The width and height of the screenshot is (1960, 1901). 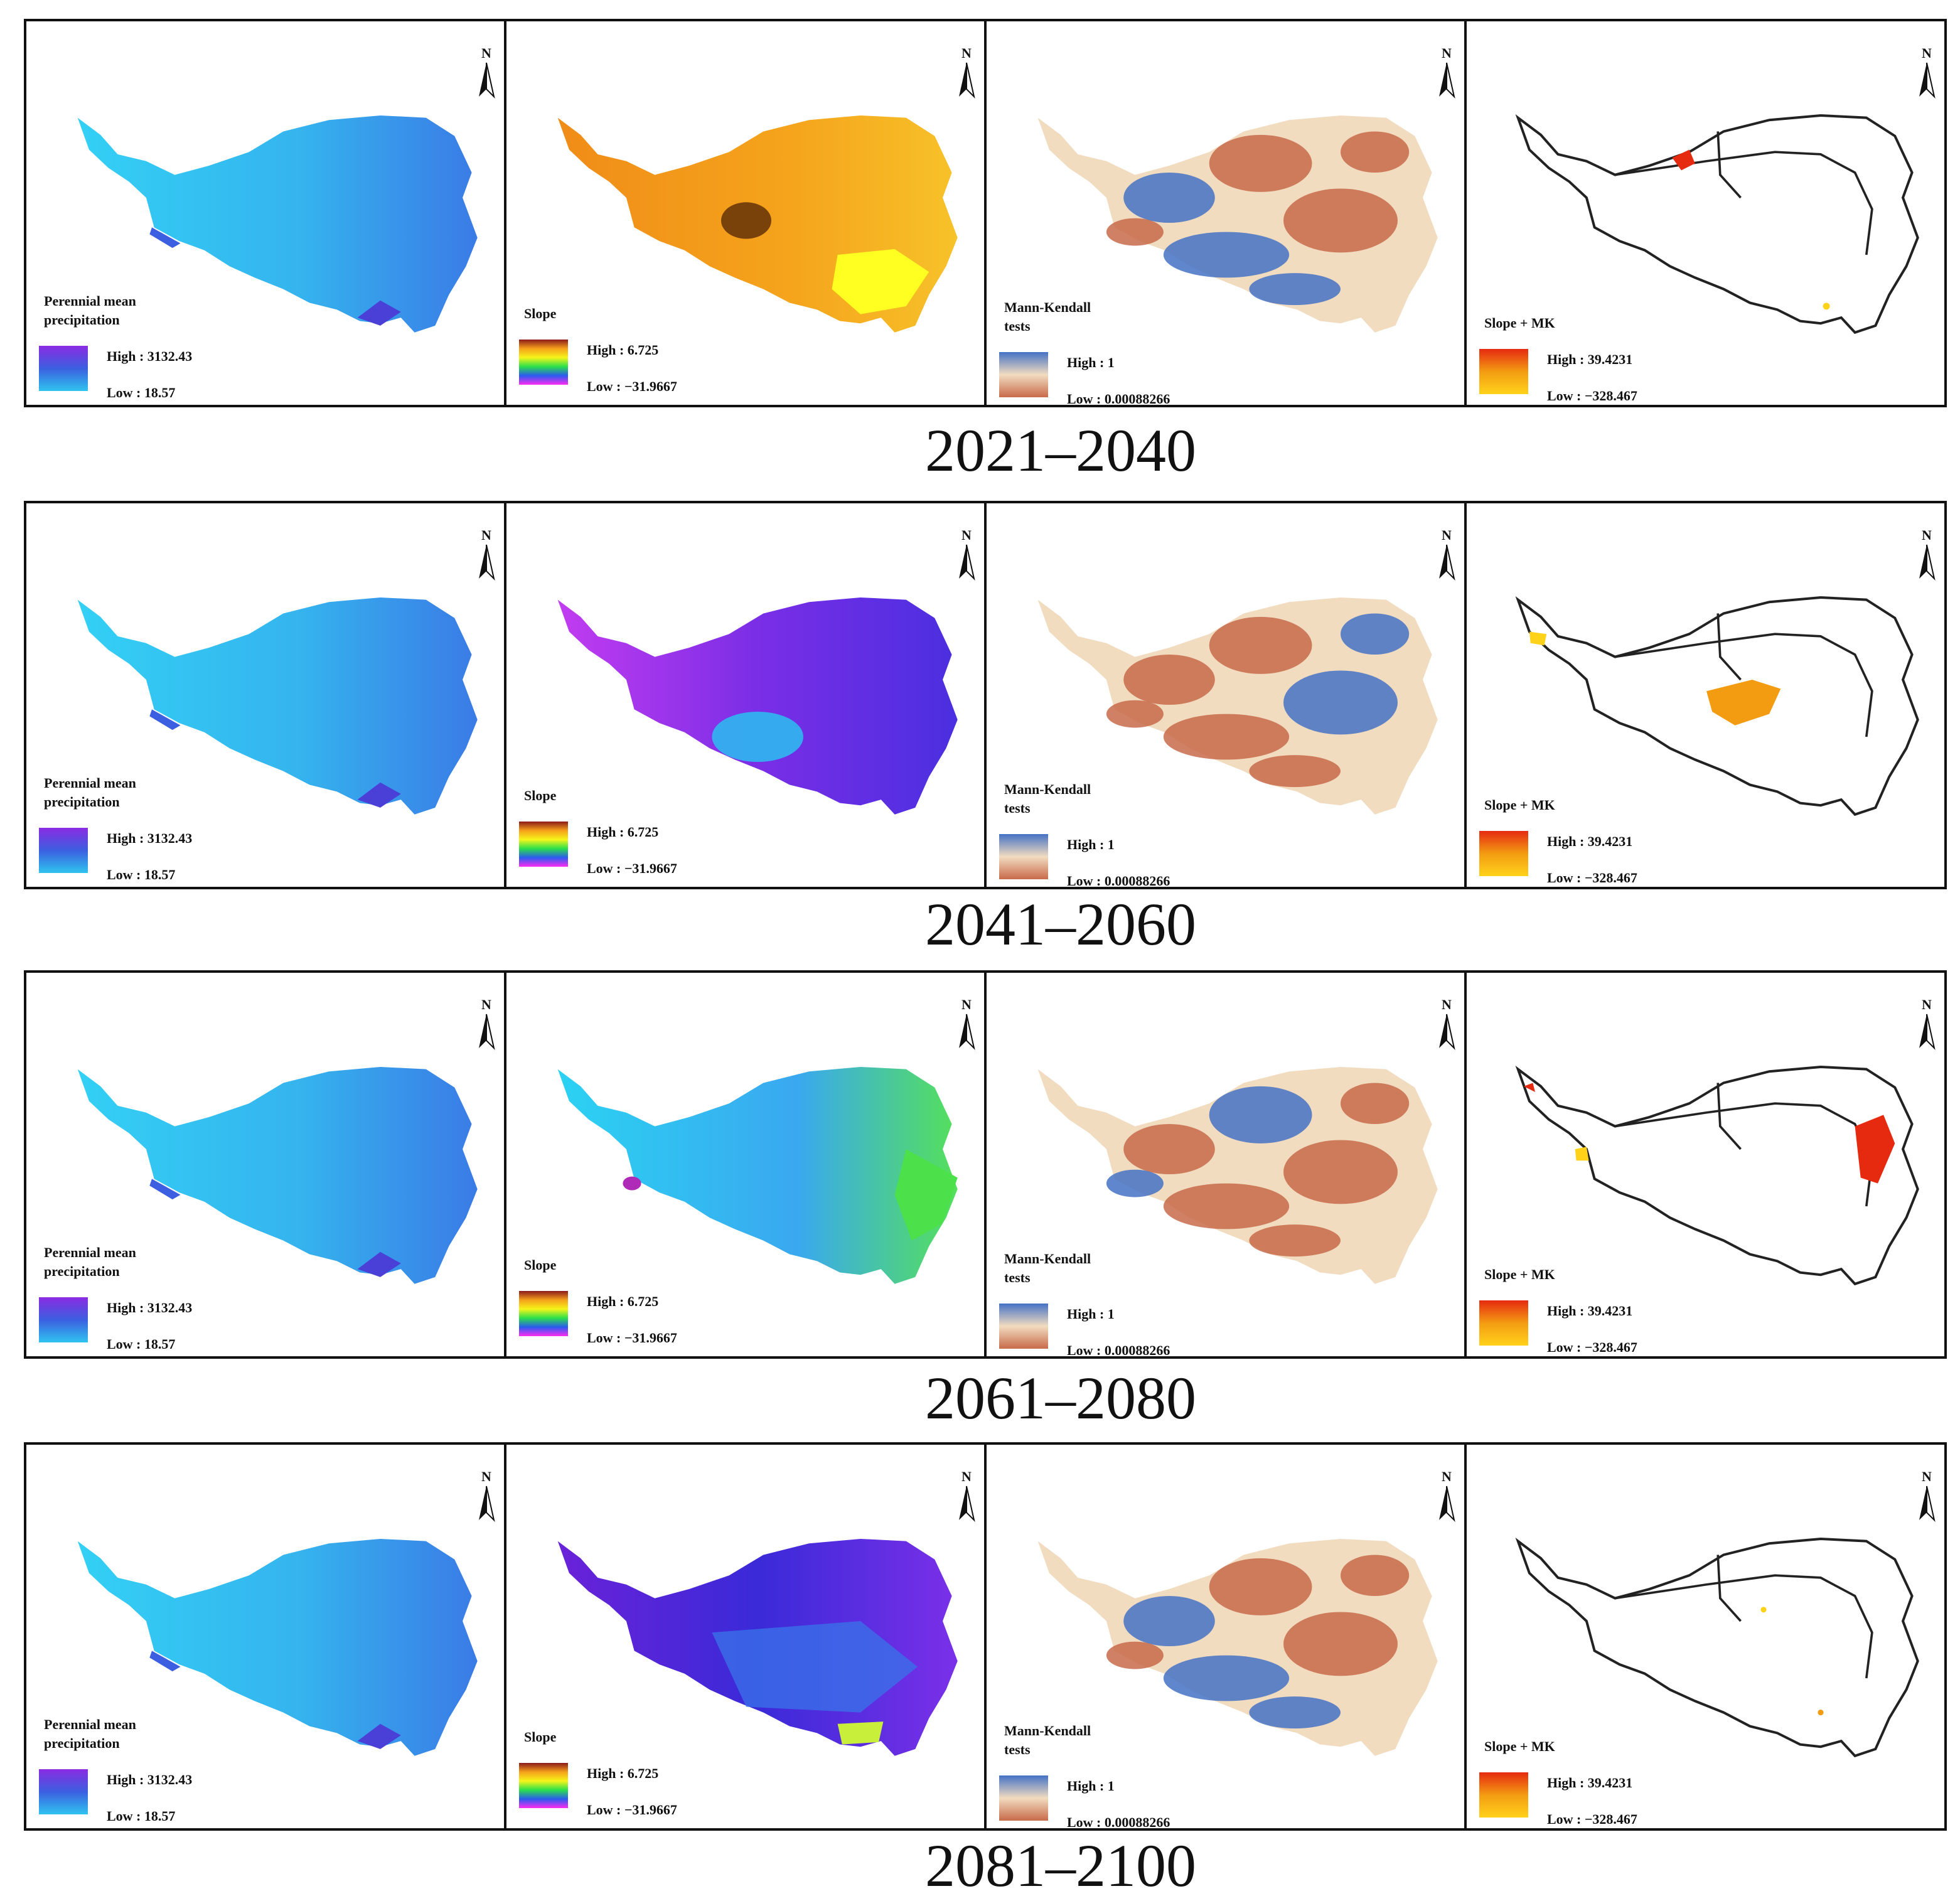 What do you see at coordinates (1060, 1398) in the screenshot?
I see `period-label: 2061–2080` at bounding box center [1060, 1398].